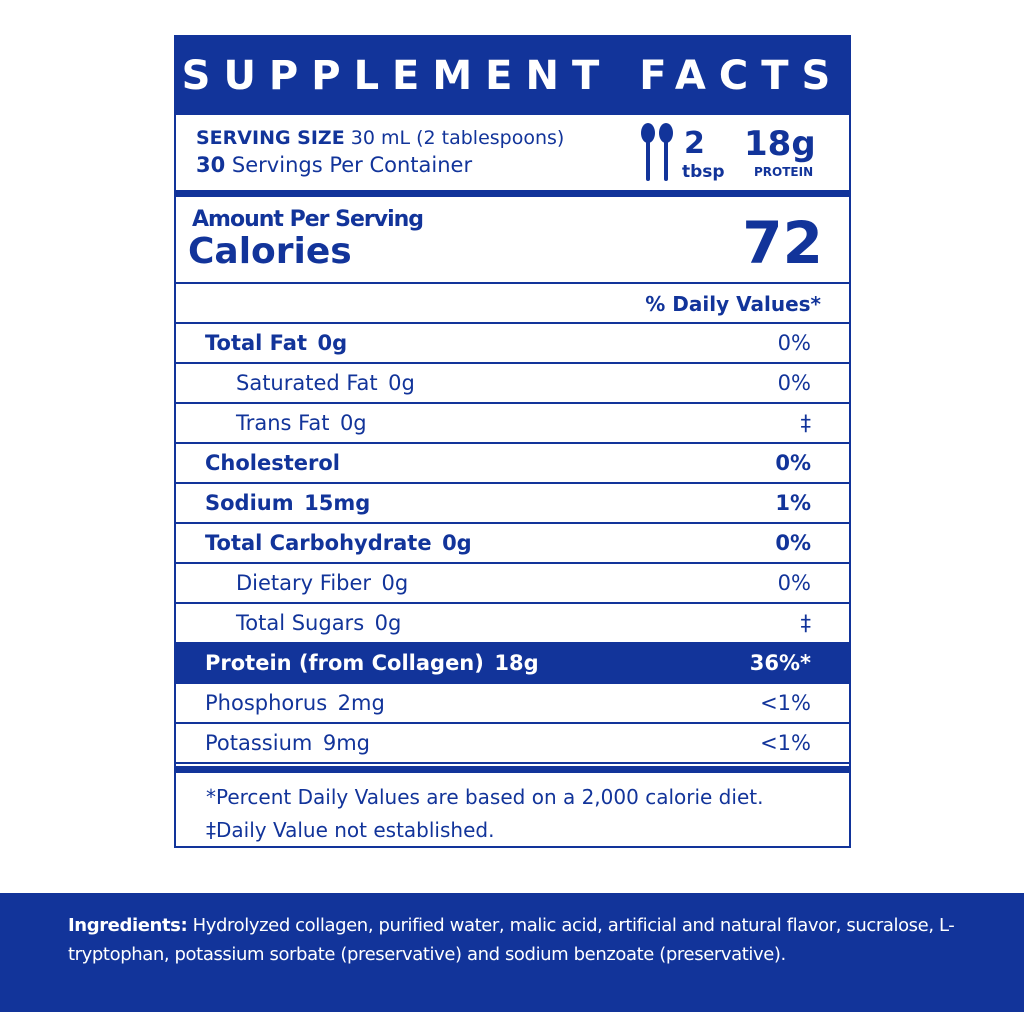 The width and height of the screenshot is (1024, 1012). I want to click on servings-count: 30, so click(211, 165).